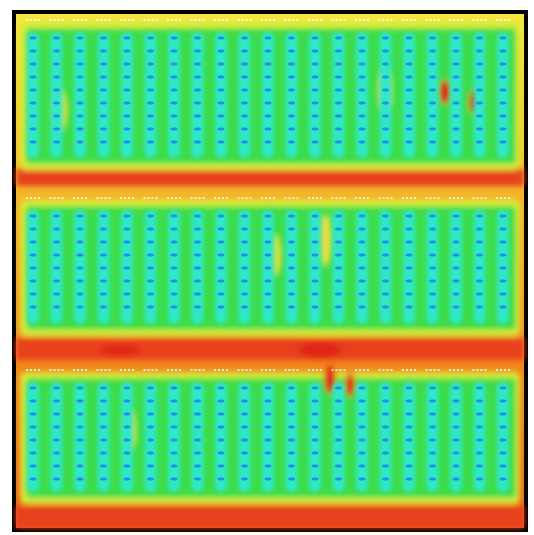 Image resolution: width=534 pixels, height=535 pixels. What do you see at coordinates (270, 517) in the screenshot?
I see `hot-band` at bounding box center [270, 517].